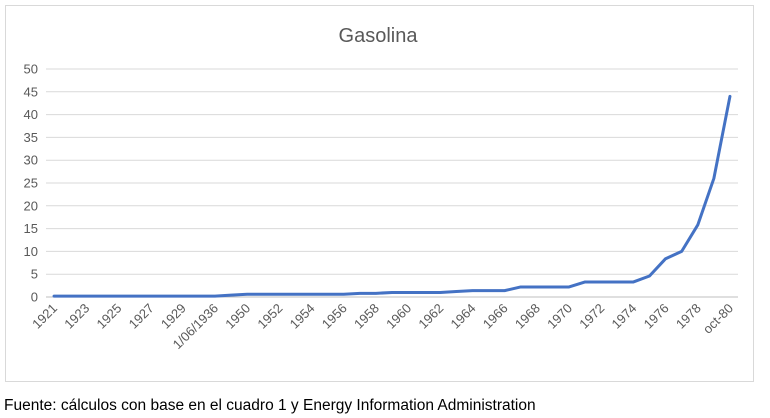  I want to click on y-tick-label: 50, so click(31, 69).